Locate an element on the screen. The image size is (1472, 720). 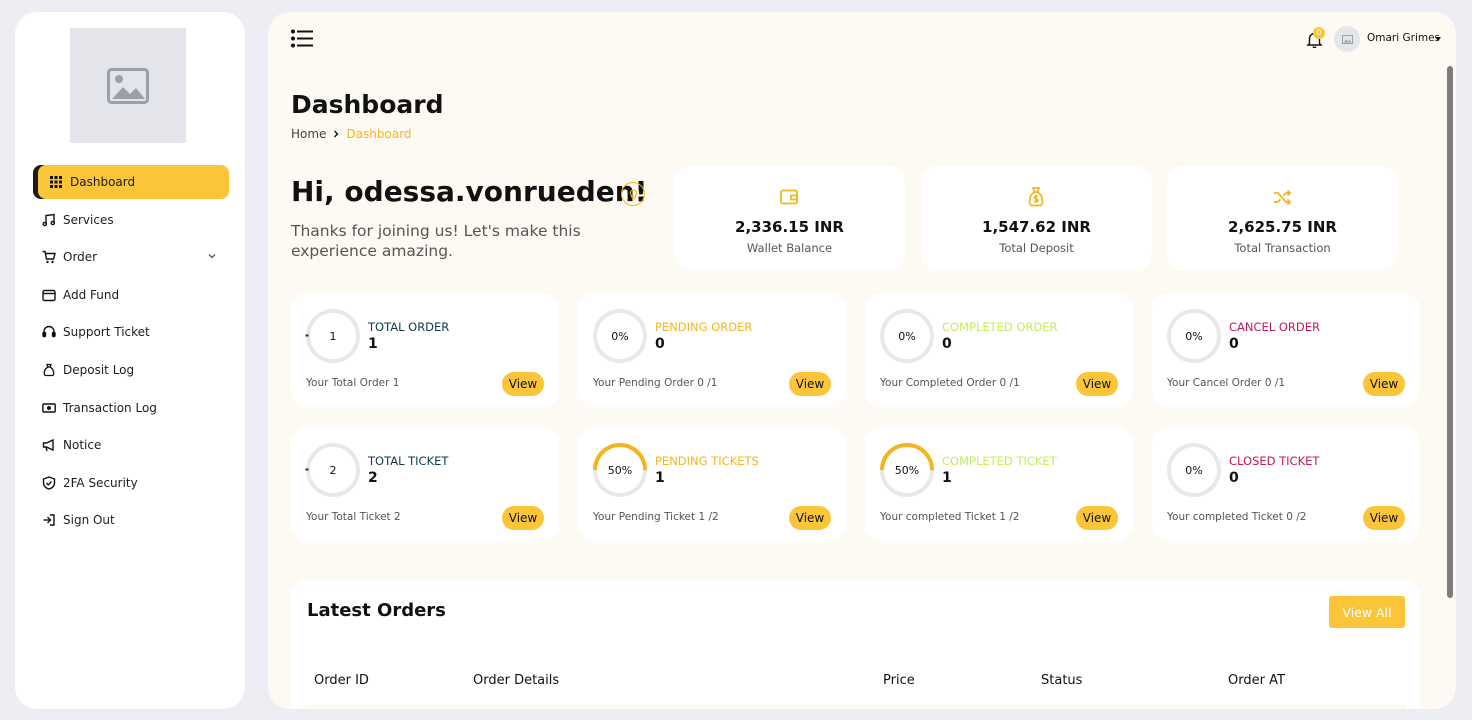
stat-value: 2,625.75 INR is located at coordinates (1282, 227).